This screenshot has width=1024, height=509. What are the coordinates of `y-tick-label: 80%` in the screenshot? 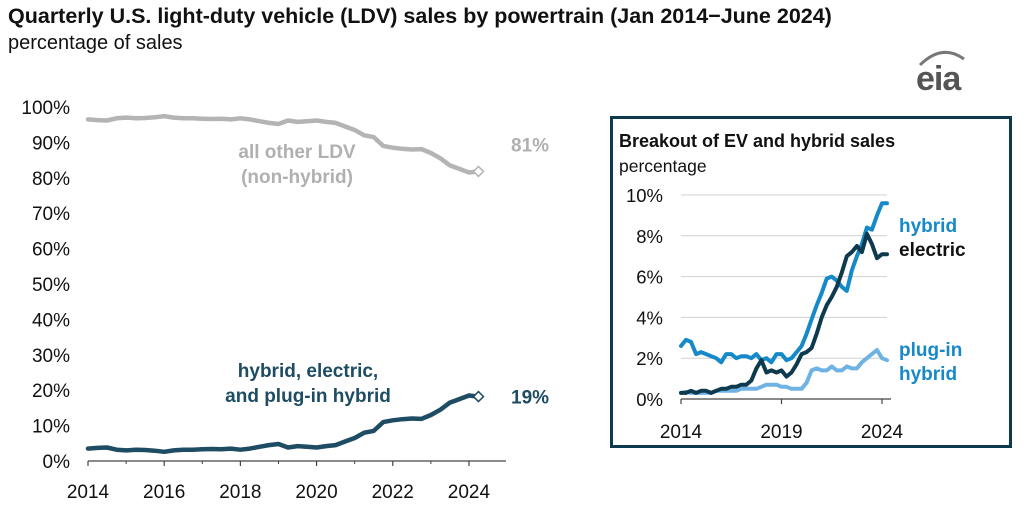 It's located at (51, 179).